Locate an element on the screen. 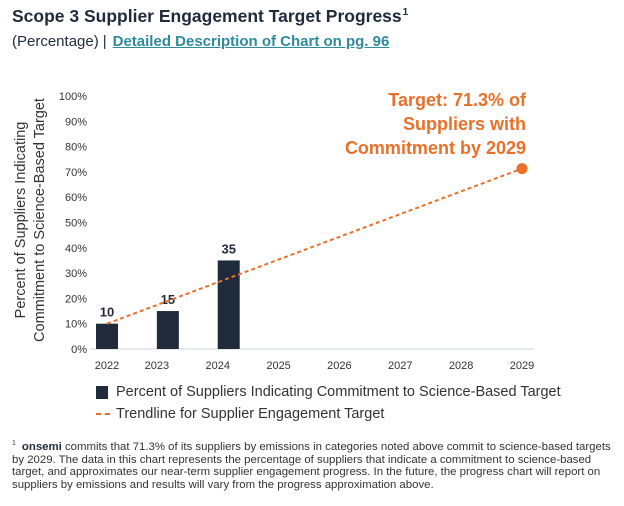 The image size is (624, 506). bar-2022 is located at coordinates (107, 336).